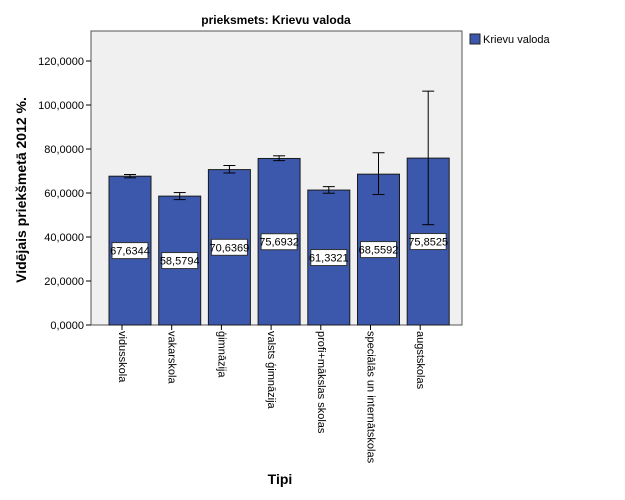 This screenshot has height=500, width=625. What do you see at coordinates (271, 370) in the screenshot?
I see `x-tick-label: valsts ģimnāzija` at bounding box center [271, 370].